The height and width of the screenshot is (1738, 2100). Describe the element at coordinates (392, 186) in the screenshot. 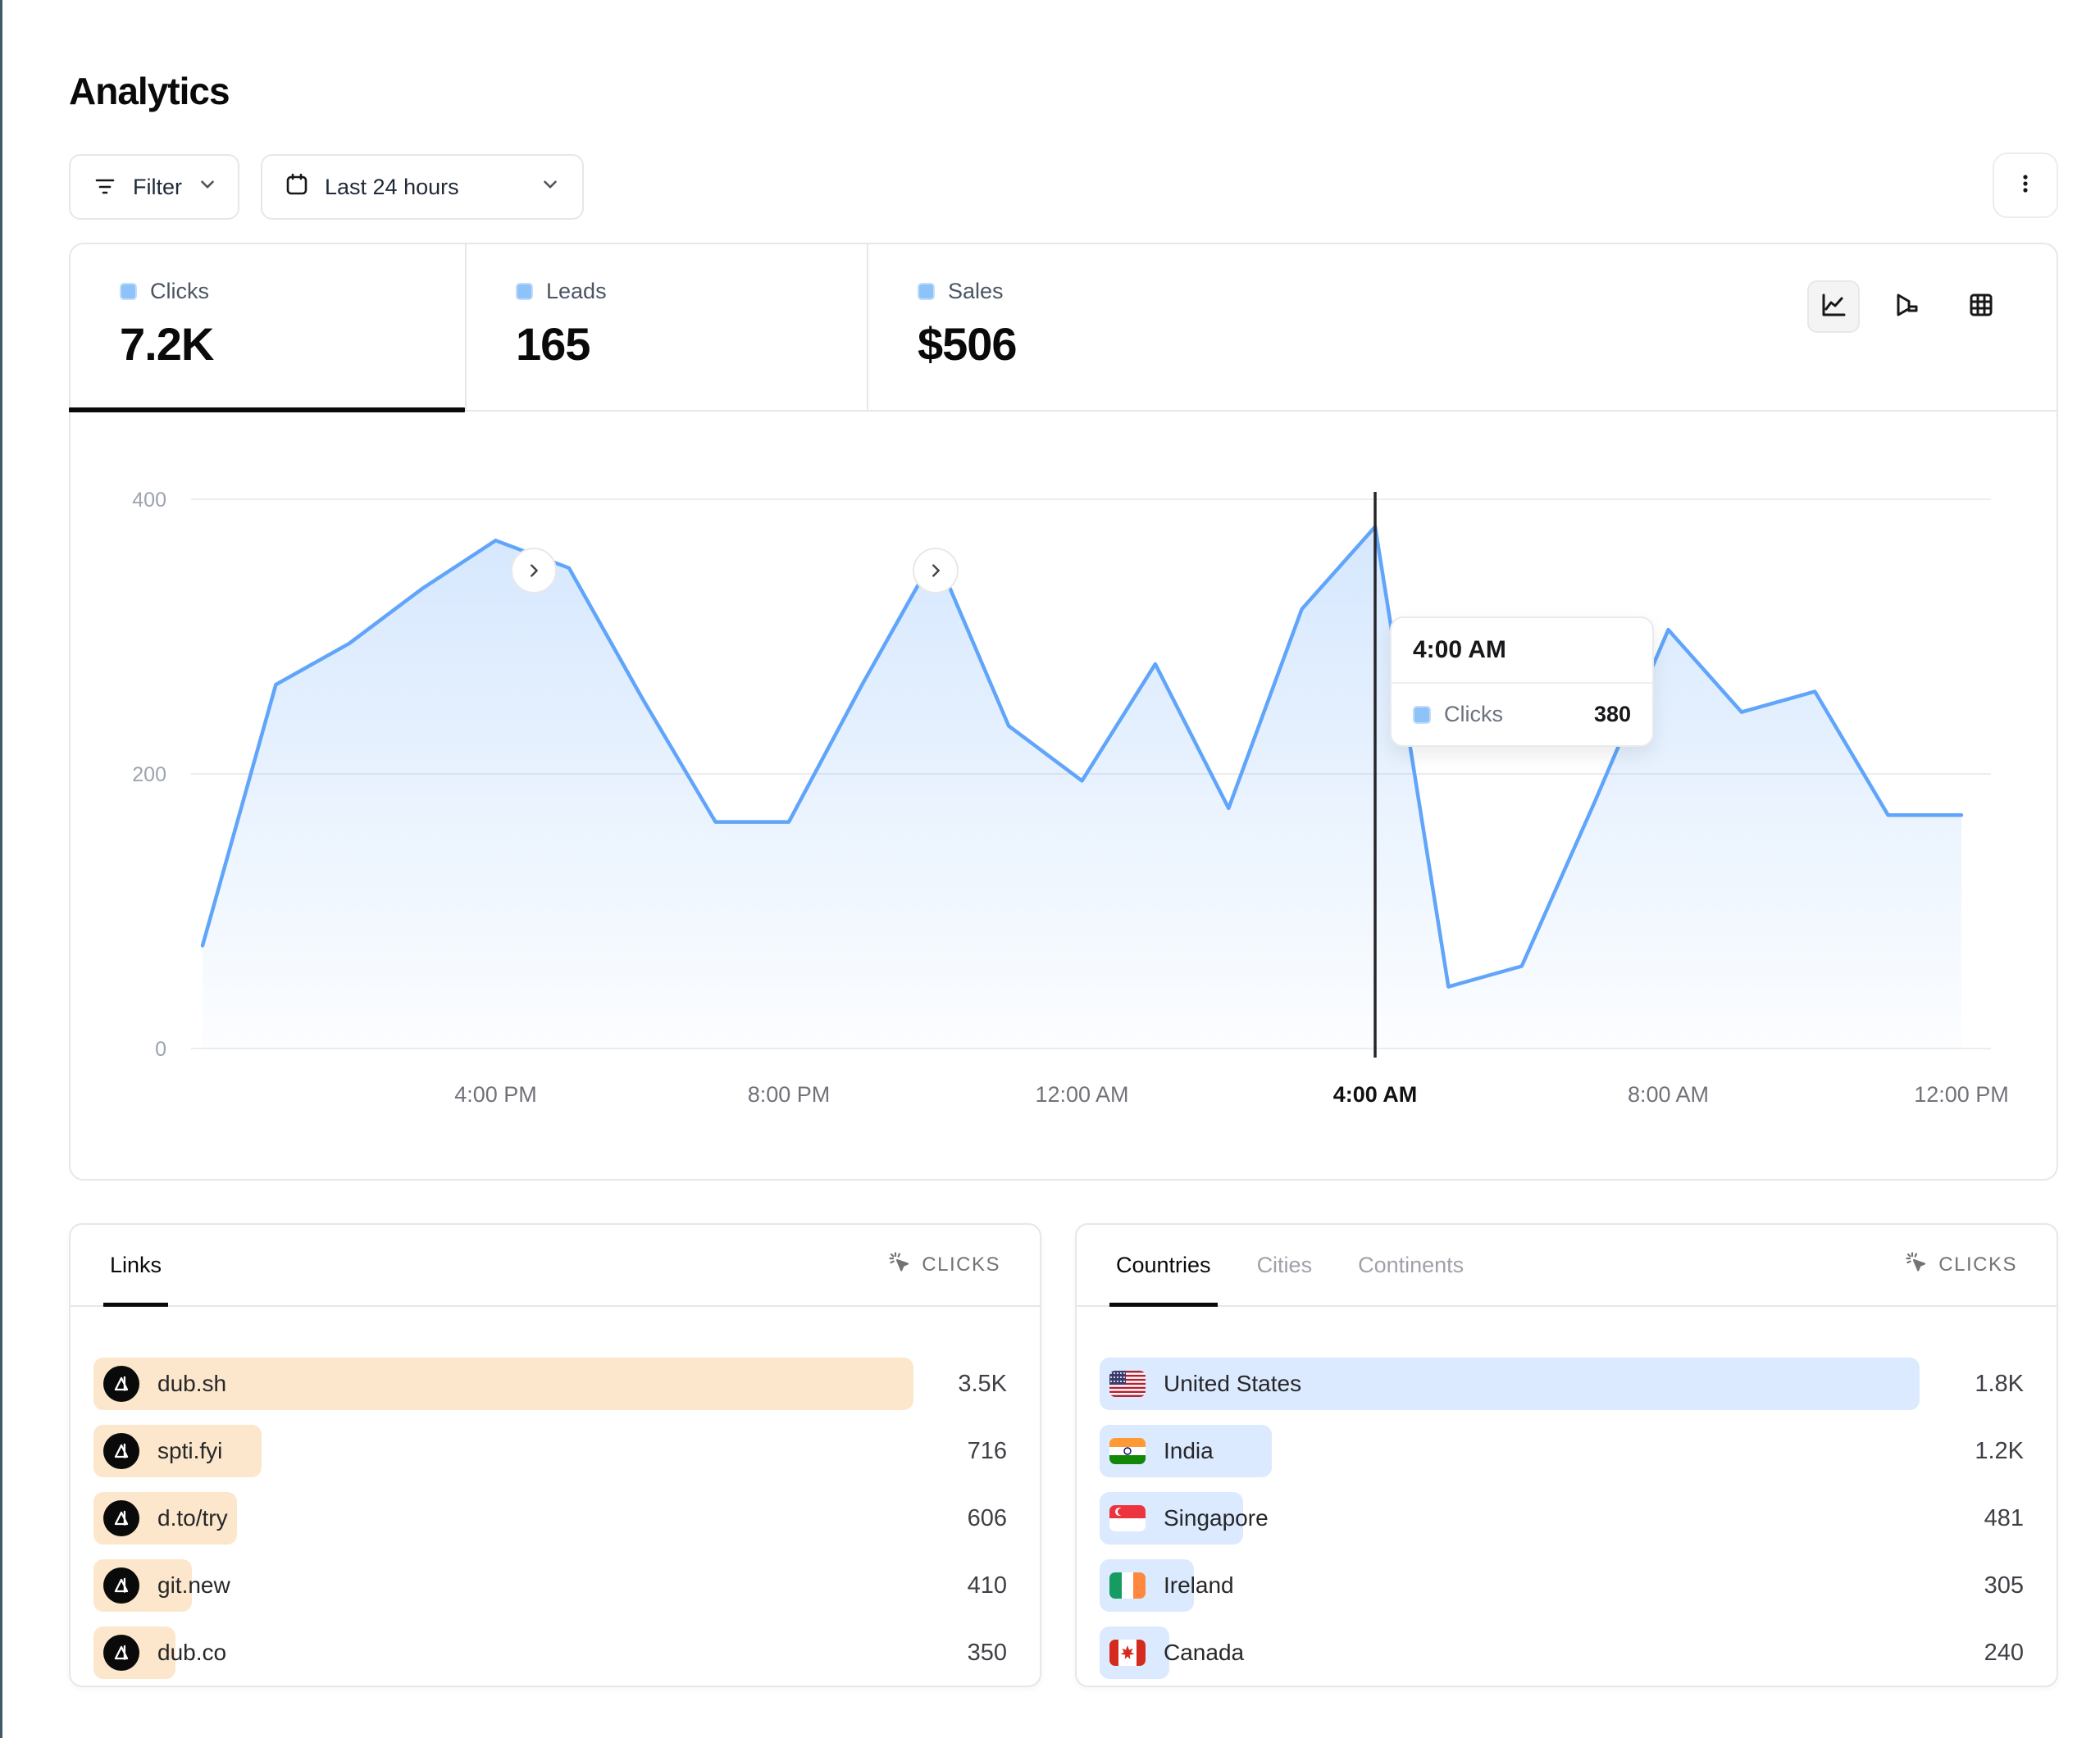

I see `date-range-label: Last 24 hours` at that location.